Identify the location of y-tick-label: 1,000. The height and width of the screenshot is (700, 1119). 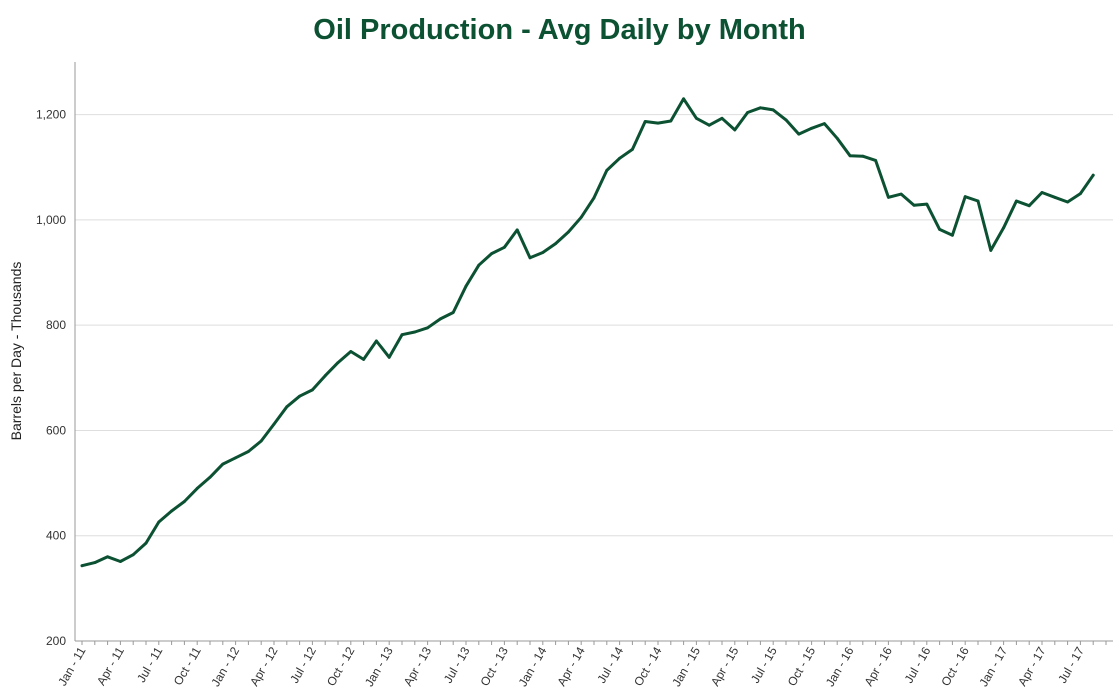
(51, 220).